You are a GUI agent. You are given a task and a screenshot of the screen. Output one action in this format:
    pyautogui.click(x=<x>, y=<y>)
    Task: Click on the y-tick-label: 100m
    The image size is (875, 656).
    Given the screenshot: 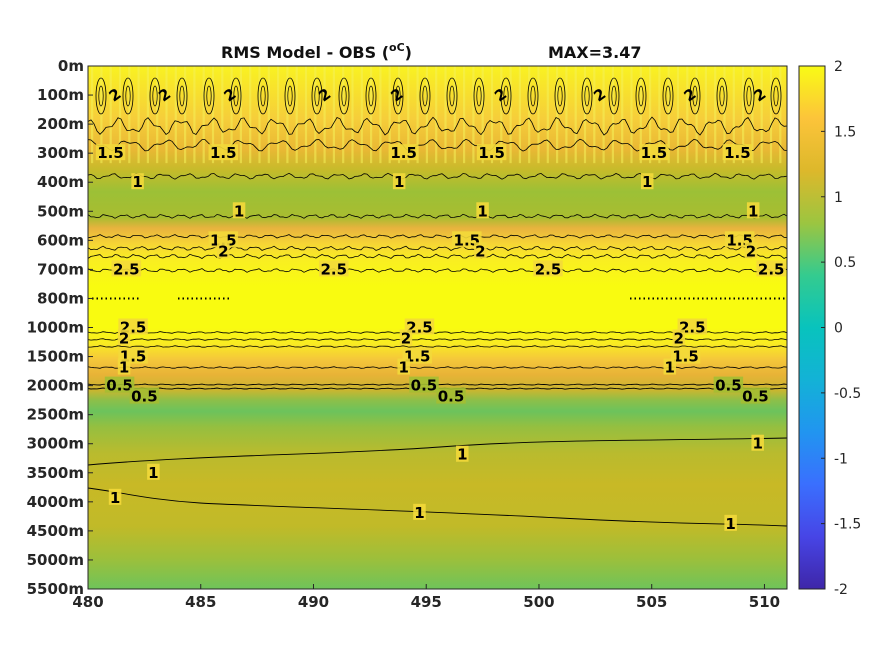 What is the action you would take?
    pyautogui.click(x=60, y=95)
    